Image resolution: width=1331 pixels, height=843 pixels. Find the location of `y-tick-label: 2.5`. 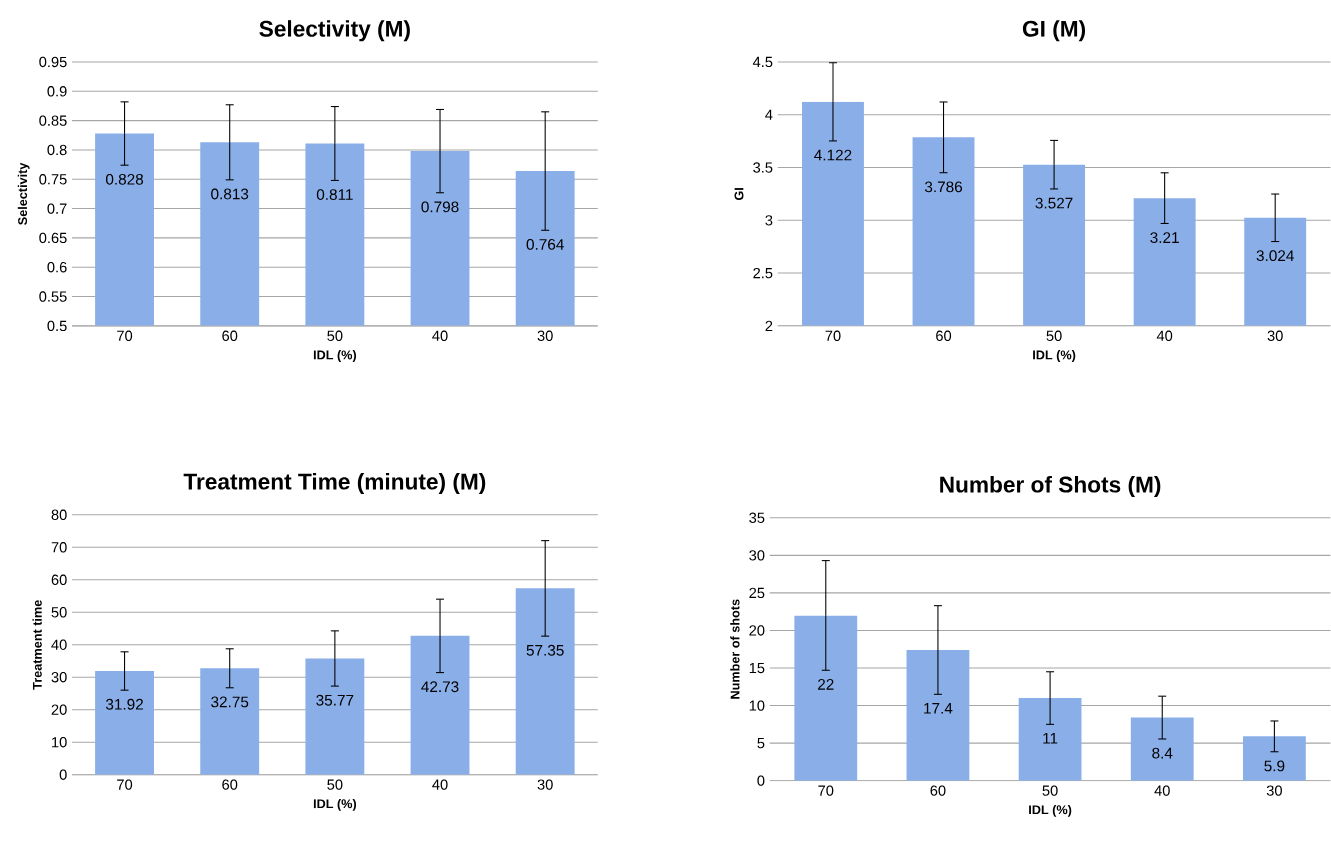

y-tick-label: 2.5 is located at coordinates (763, 273).